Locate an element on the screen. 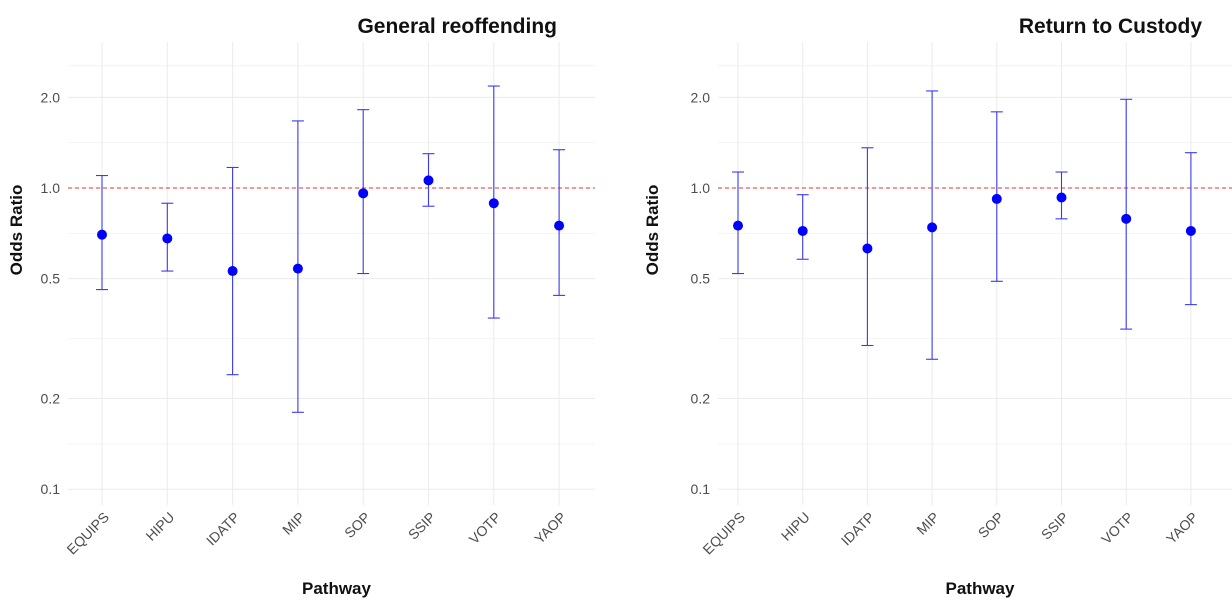  chart-title: Return to Custody is located at coordinates (1110, 26).